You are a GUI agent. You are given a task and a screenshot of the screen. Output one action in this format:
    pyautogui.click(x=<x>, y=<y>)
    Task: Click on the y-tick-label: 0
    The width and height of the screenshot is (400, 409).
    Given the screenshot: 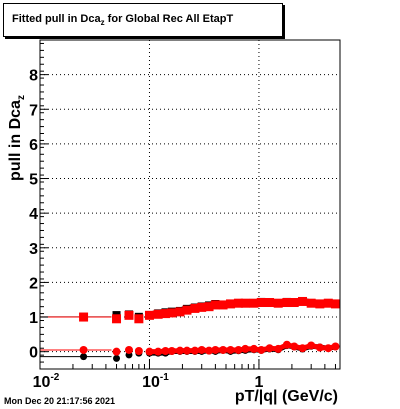 What is the action you would take?
    pyautogui.click(x=33, y=353)
    